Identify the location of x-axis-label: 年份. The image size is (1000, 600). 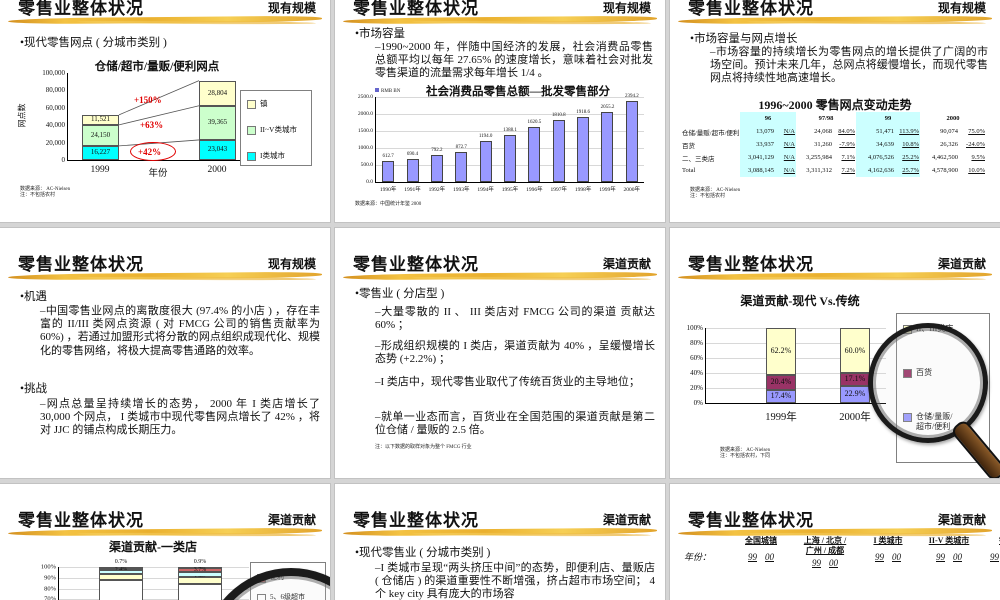
(158, 174).